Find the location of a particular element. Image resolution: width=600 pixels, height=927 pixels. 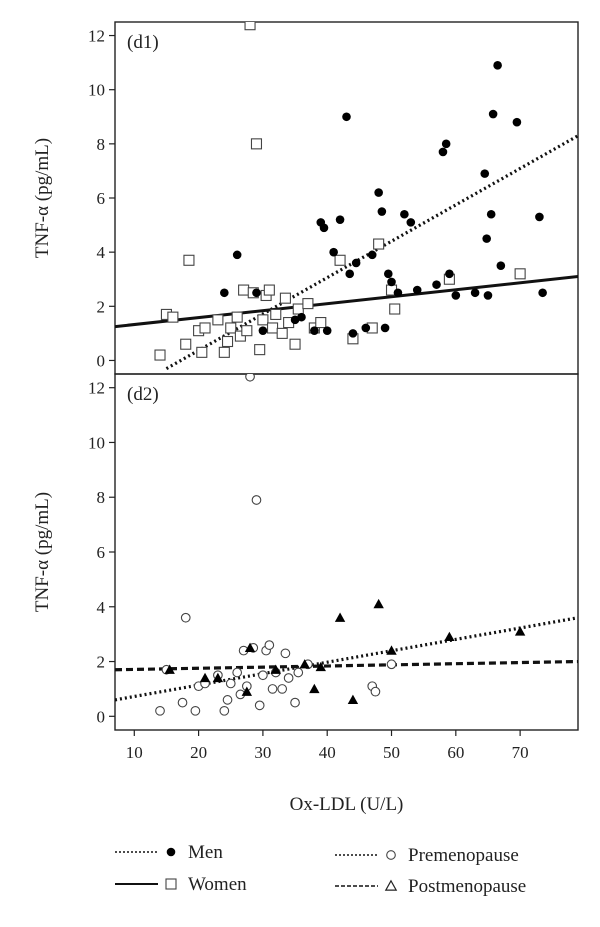

x-tick-label: 50 is located at coordinates (391, 752).